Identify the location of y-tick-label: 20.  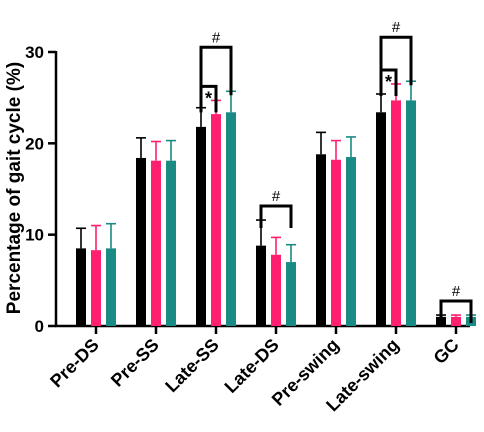
(34, 143).